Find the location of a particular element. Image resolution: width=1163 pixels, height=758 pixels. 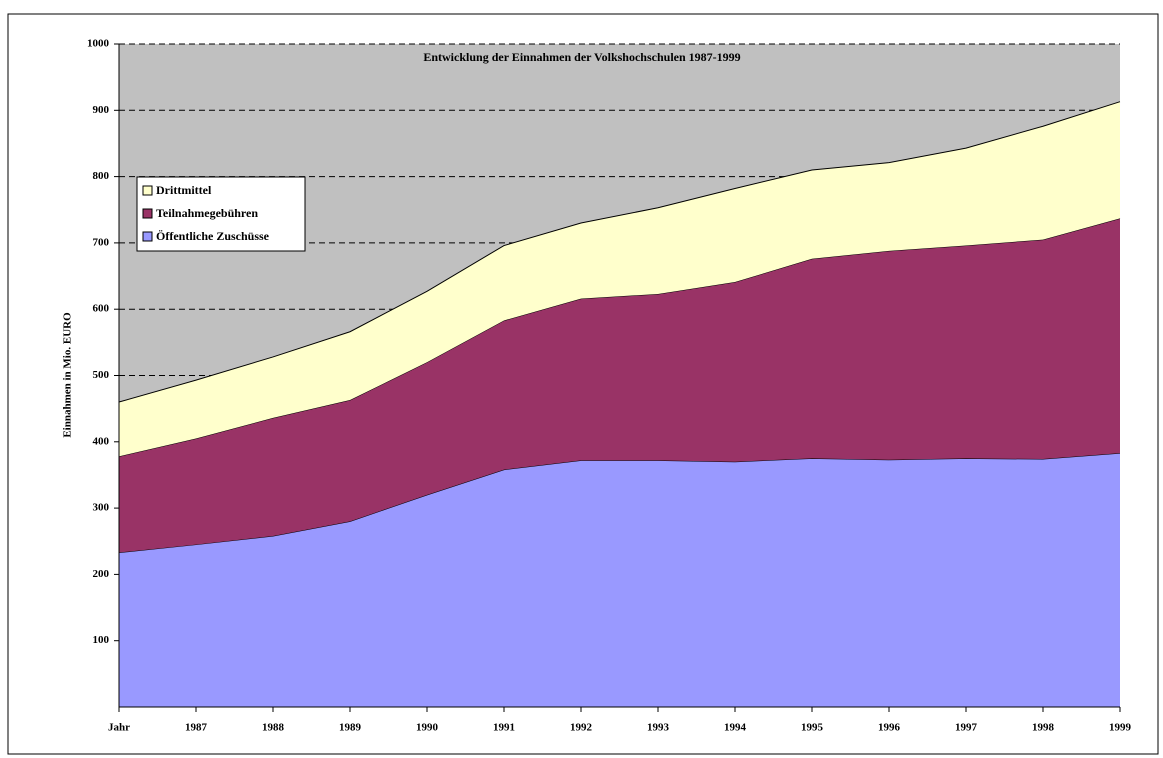

y-tick-label: 200 is located at coordinates (101, 574).